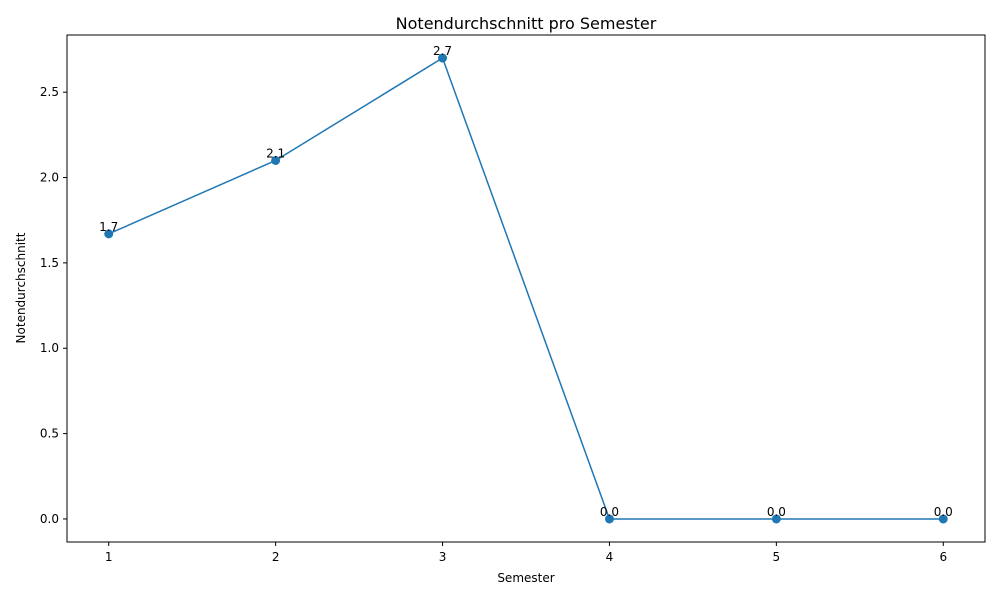 The width and height of the screenshot is (1000, 600). Describe the element at coordinates (49, 178) in the screenshot. I see `y-tick-label: 2.0` at that location.